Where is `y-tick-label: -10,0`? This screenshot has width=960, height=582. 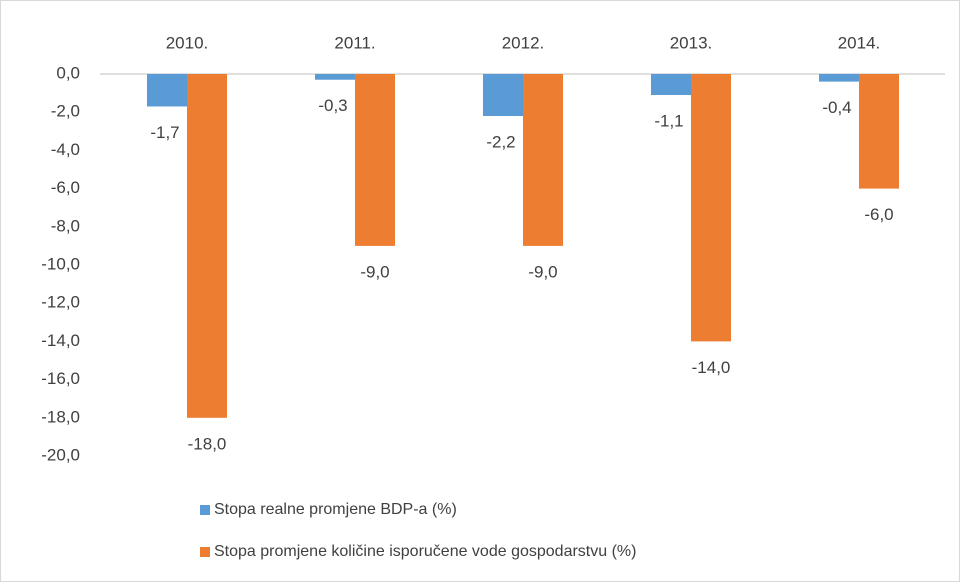 y-tick-label: -10,0 is located at coordinates (60, 263).